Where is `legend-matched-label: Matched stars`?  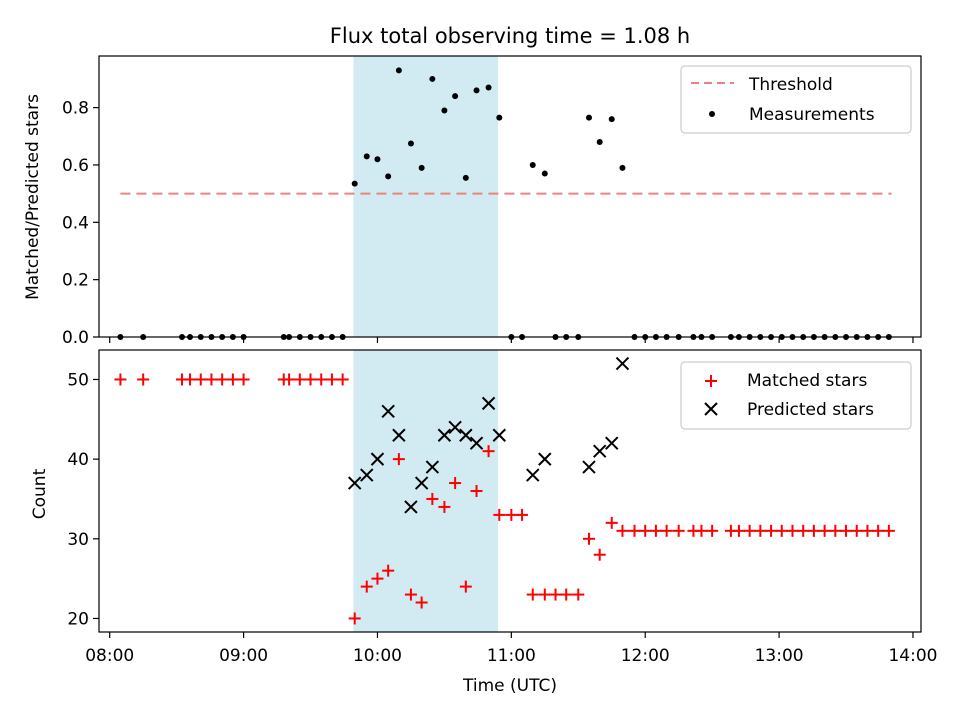
legend-matched-label: Matched stars is located at coordinates (807, 381).